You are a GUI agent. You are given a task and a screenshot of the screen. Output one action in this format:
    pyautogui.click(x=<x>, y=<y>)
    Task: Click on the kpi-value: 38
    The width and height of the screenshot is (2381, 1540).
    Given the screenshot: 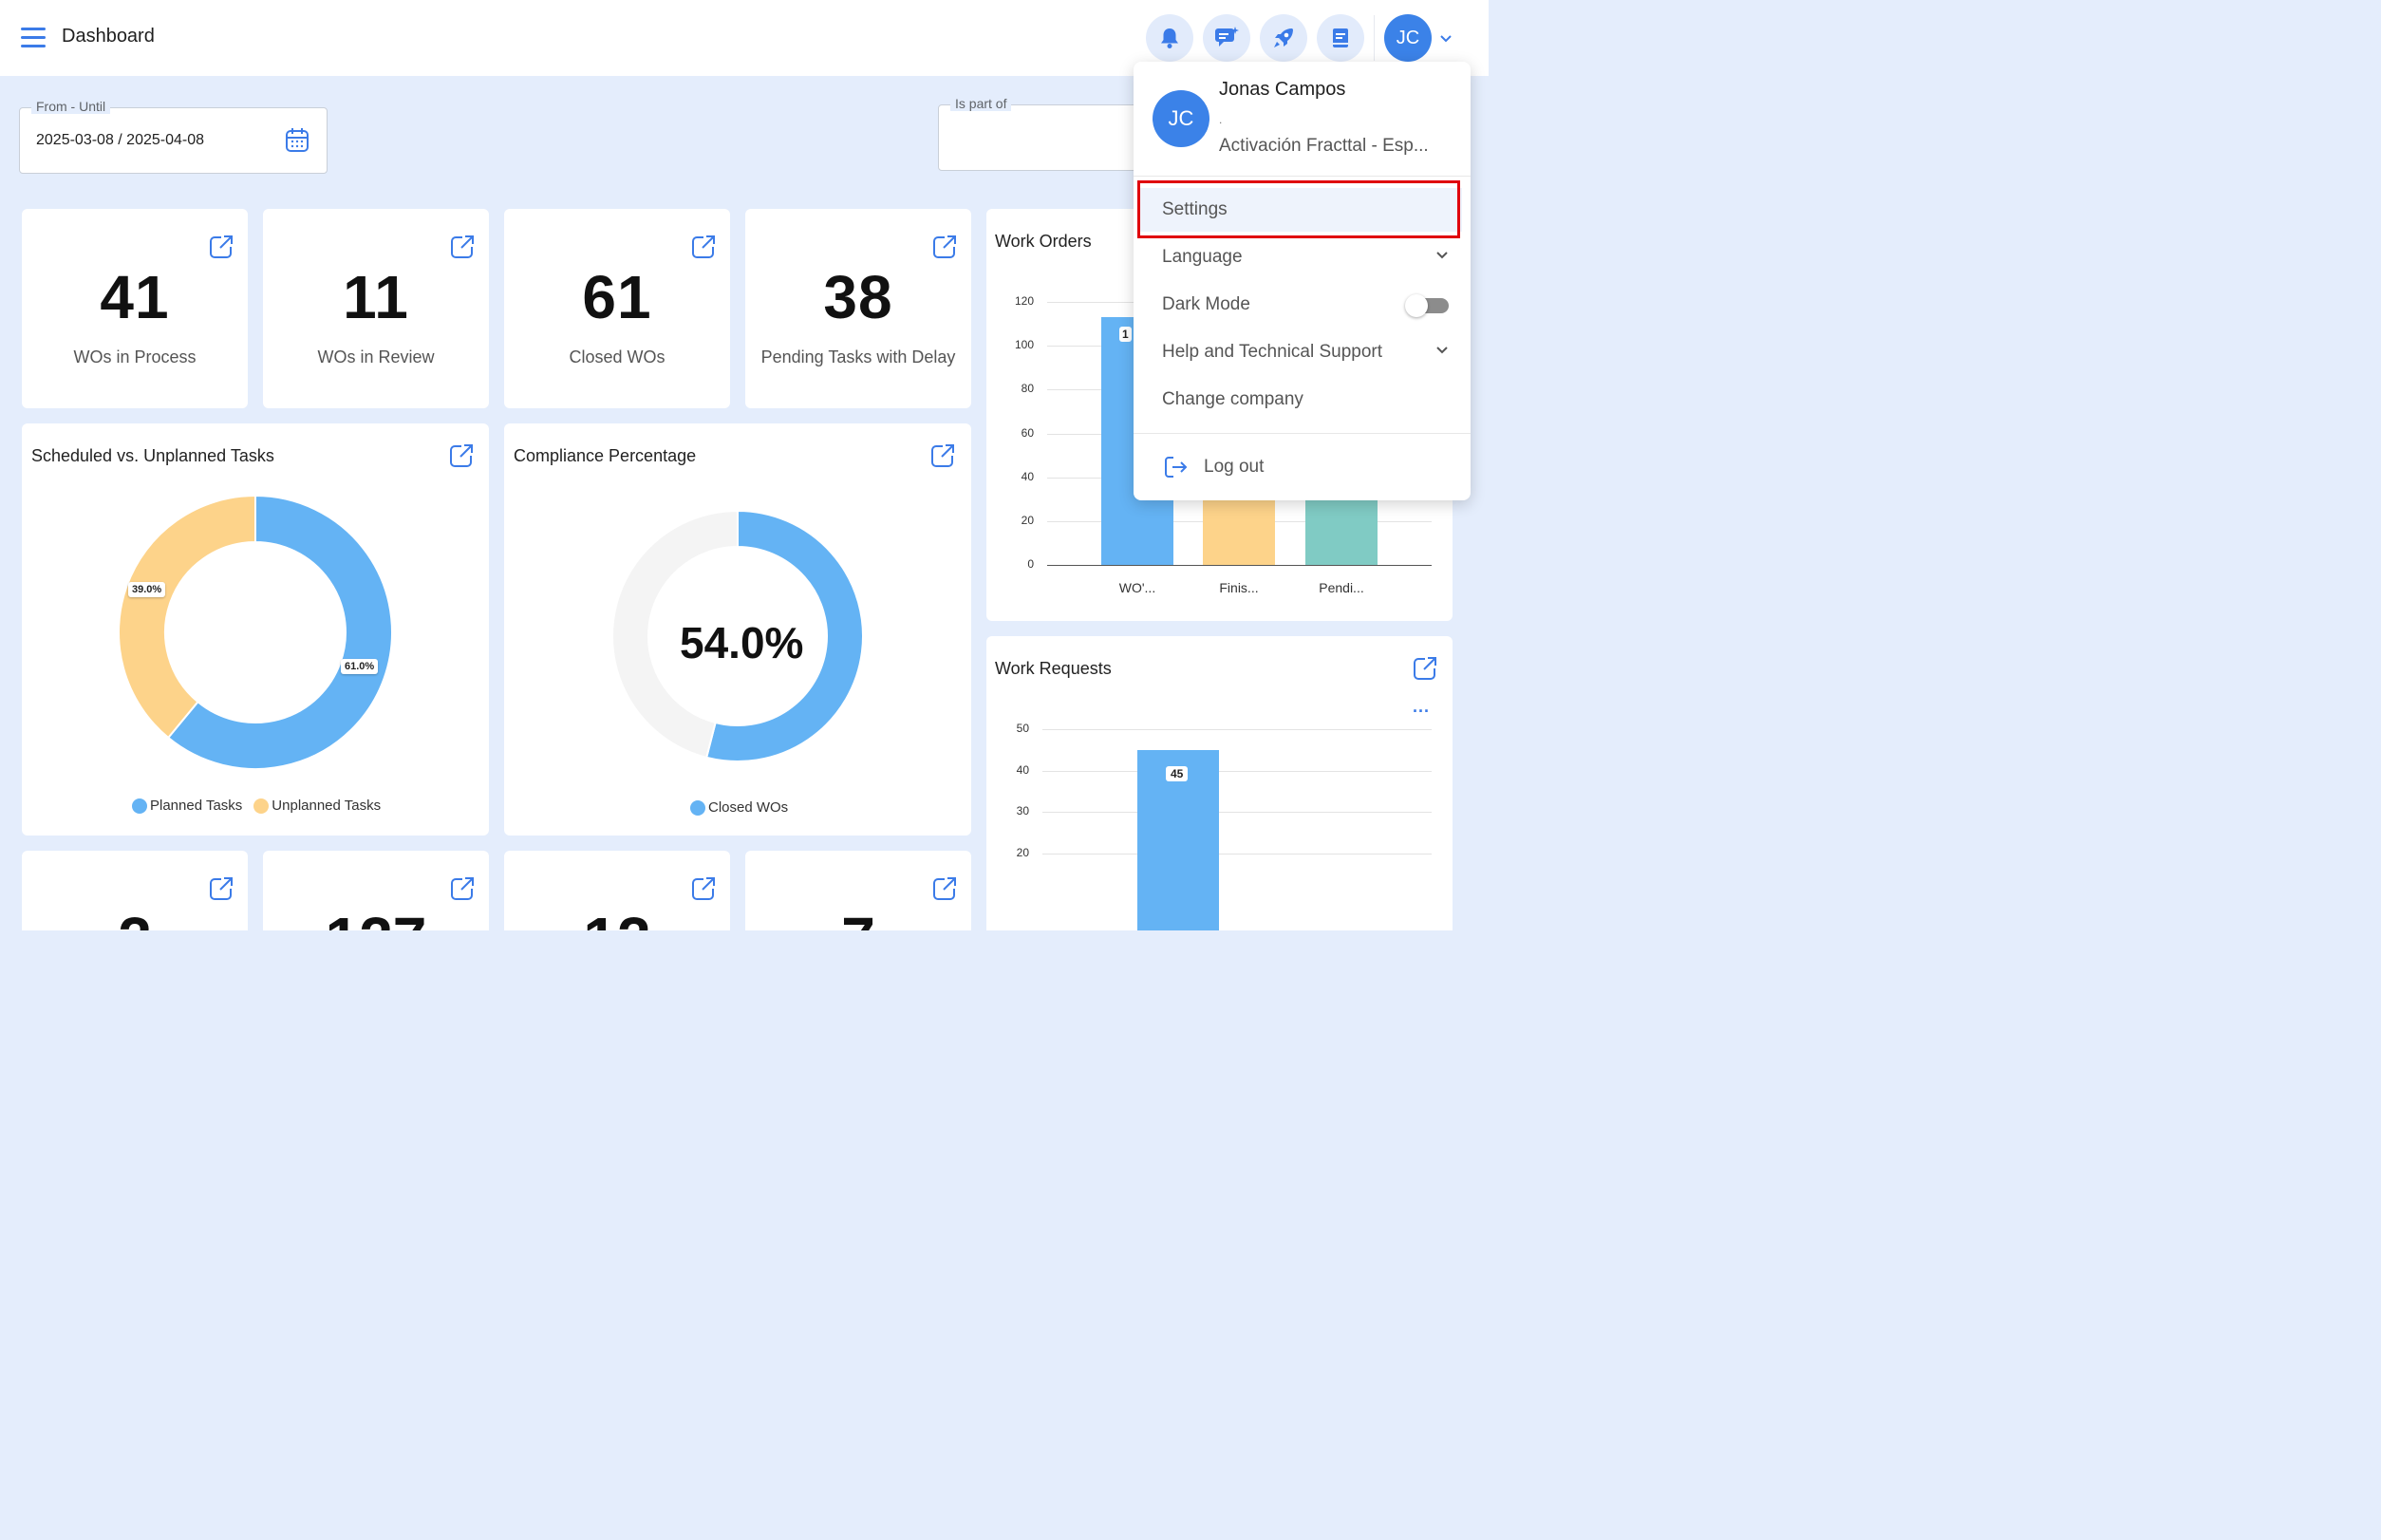 What is the action you would take?
    pyautogui.click(x=858, y=297)
    